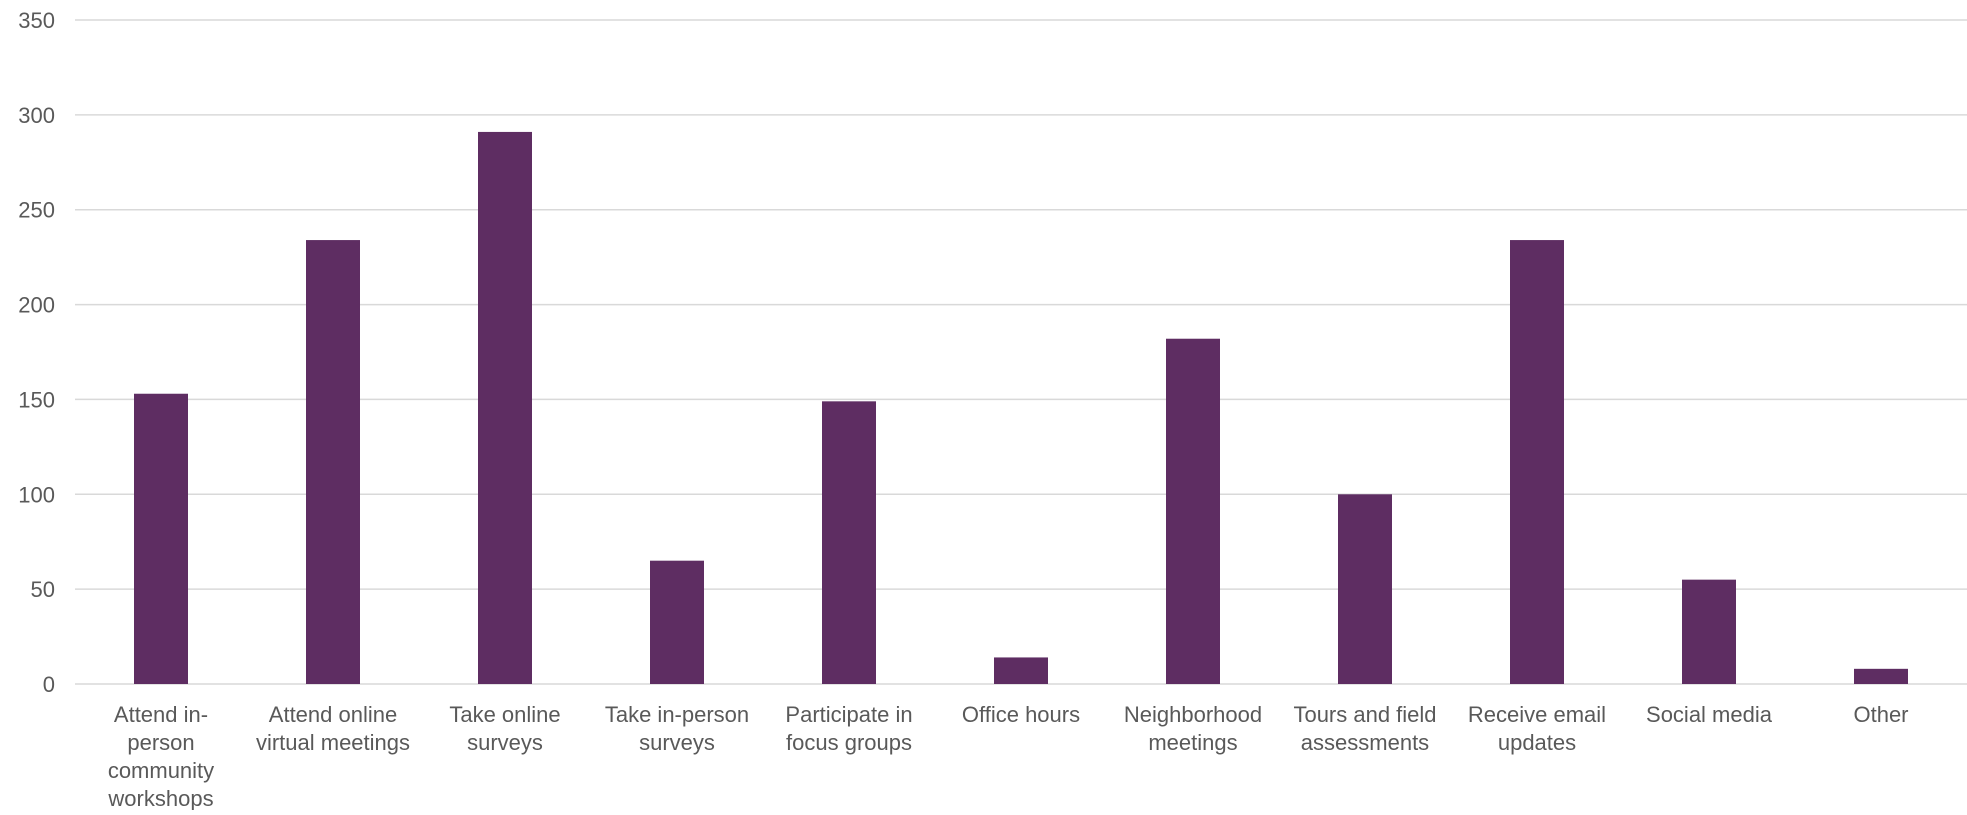 The height and width of the screenshot is (815, 1967). I want to click on x-tick-label-line: Other, so click(1880, 714).